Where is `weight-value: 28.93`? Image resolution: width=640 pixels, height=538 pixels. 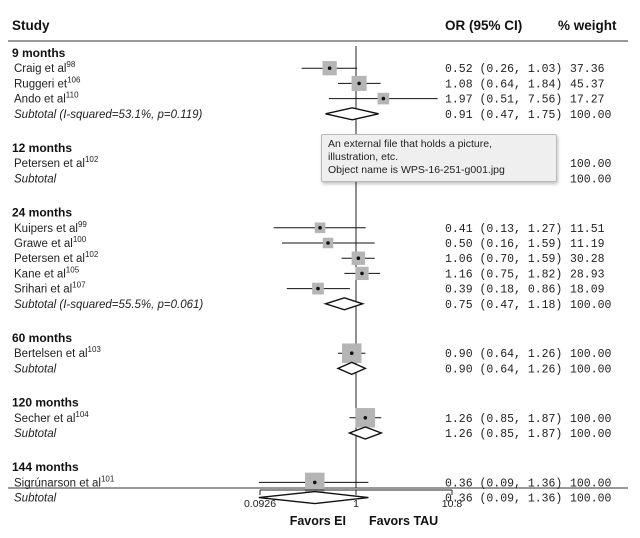
weight-value: 28.93 is located at coordinates (587, 274).